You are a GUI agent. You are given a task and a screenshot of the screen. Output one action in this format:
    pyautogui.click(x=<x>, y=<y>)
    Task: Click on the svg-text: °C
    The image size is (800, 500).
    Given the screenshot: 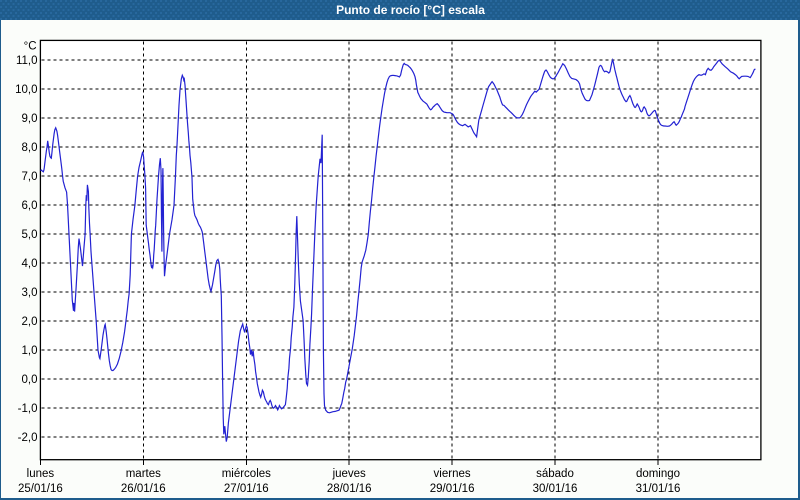 What is the action you would take?
    pyautogui.click(x=30, y=47)
    